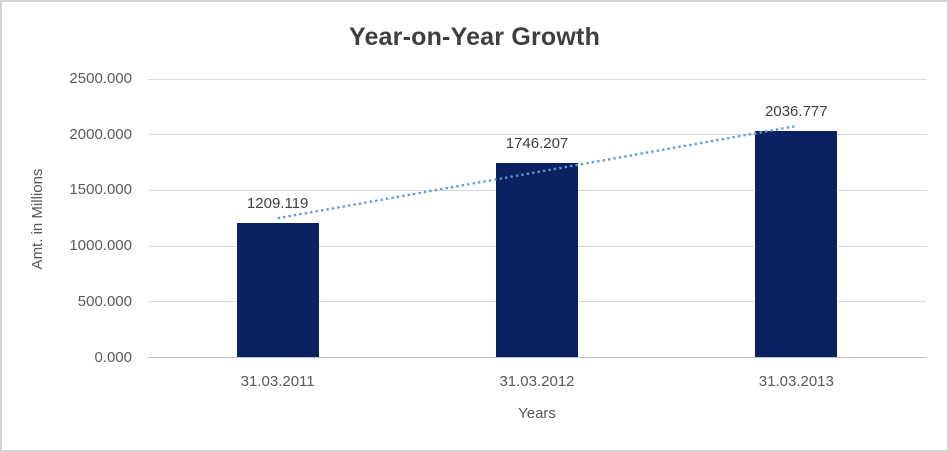  I want to click on data-label: 1746.207, so click(537, 143).